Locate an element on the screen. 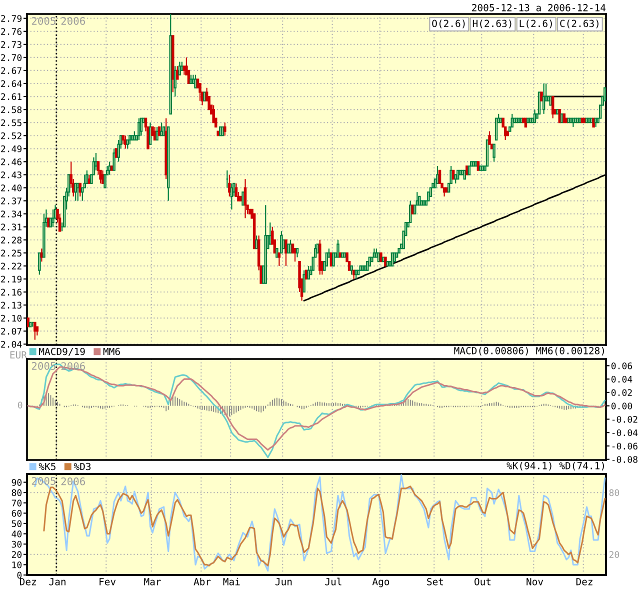  y-tick-label: 2.07 is located at coordinates (11, 331).